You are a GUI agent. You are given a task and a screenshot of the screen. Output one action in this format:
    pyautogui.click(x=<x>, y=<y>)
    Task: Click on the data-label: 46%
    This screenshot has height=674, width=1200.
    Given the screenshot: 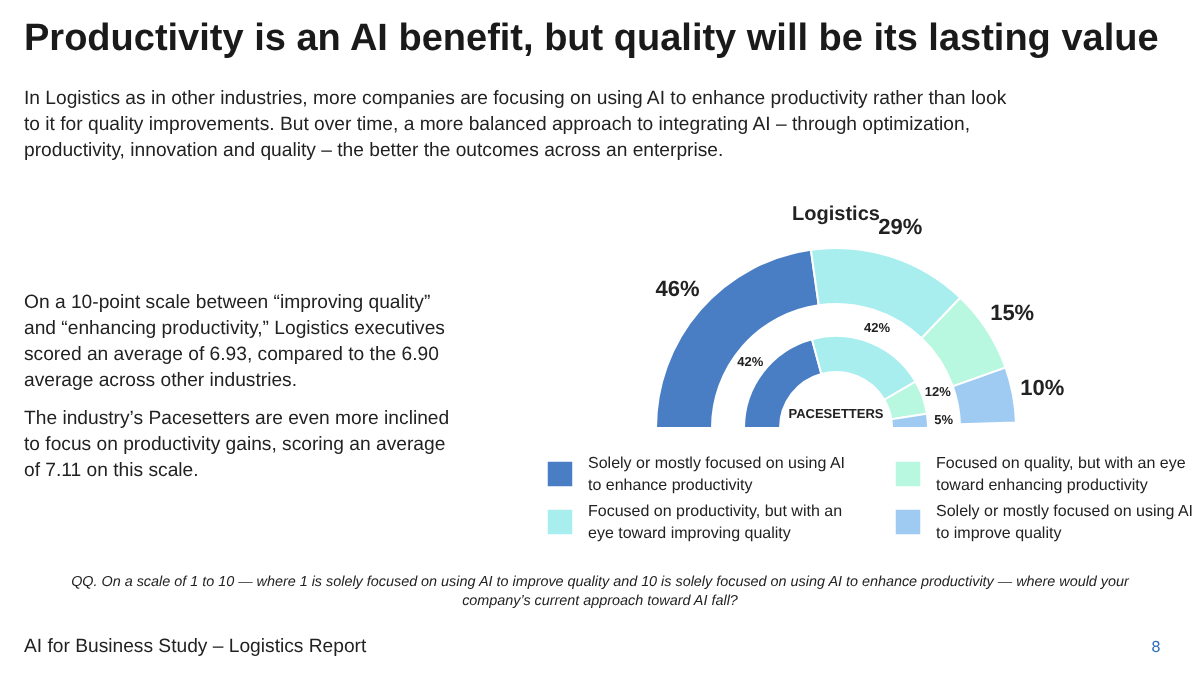 What is the action you would take?
    pyautogui.click(x=677, y=290)
    